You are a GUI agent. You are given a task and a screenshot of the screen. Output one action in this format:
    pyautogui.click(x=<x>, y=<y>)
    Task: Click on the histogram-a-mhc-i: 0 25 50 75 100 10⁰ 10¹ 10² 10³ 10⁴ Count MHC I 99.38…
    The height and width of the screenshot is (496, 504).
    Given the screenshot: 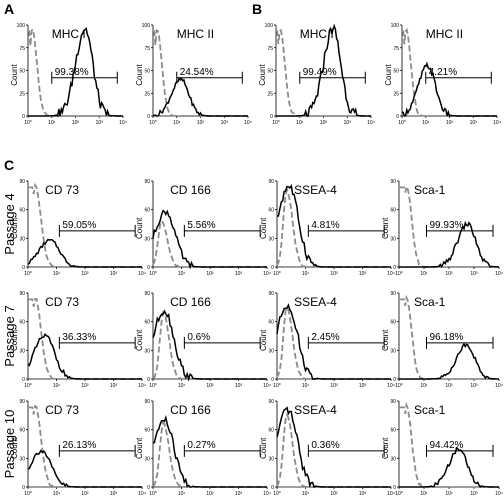 What is the action you would take?
    pyautogui.click(x=68, y=74)
    